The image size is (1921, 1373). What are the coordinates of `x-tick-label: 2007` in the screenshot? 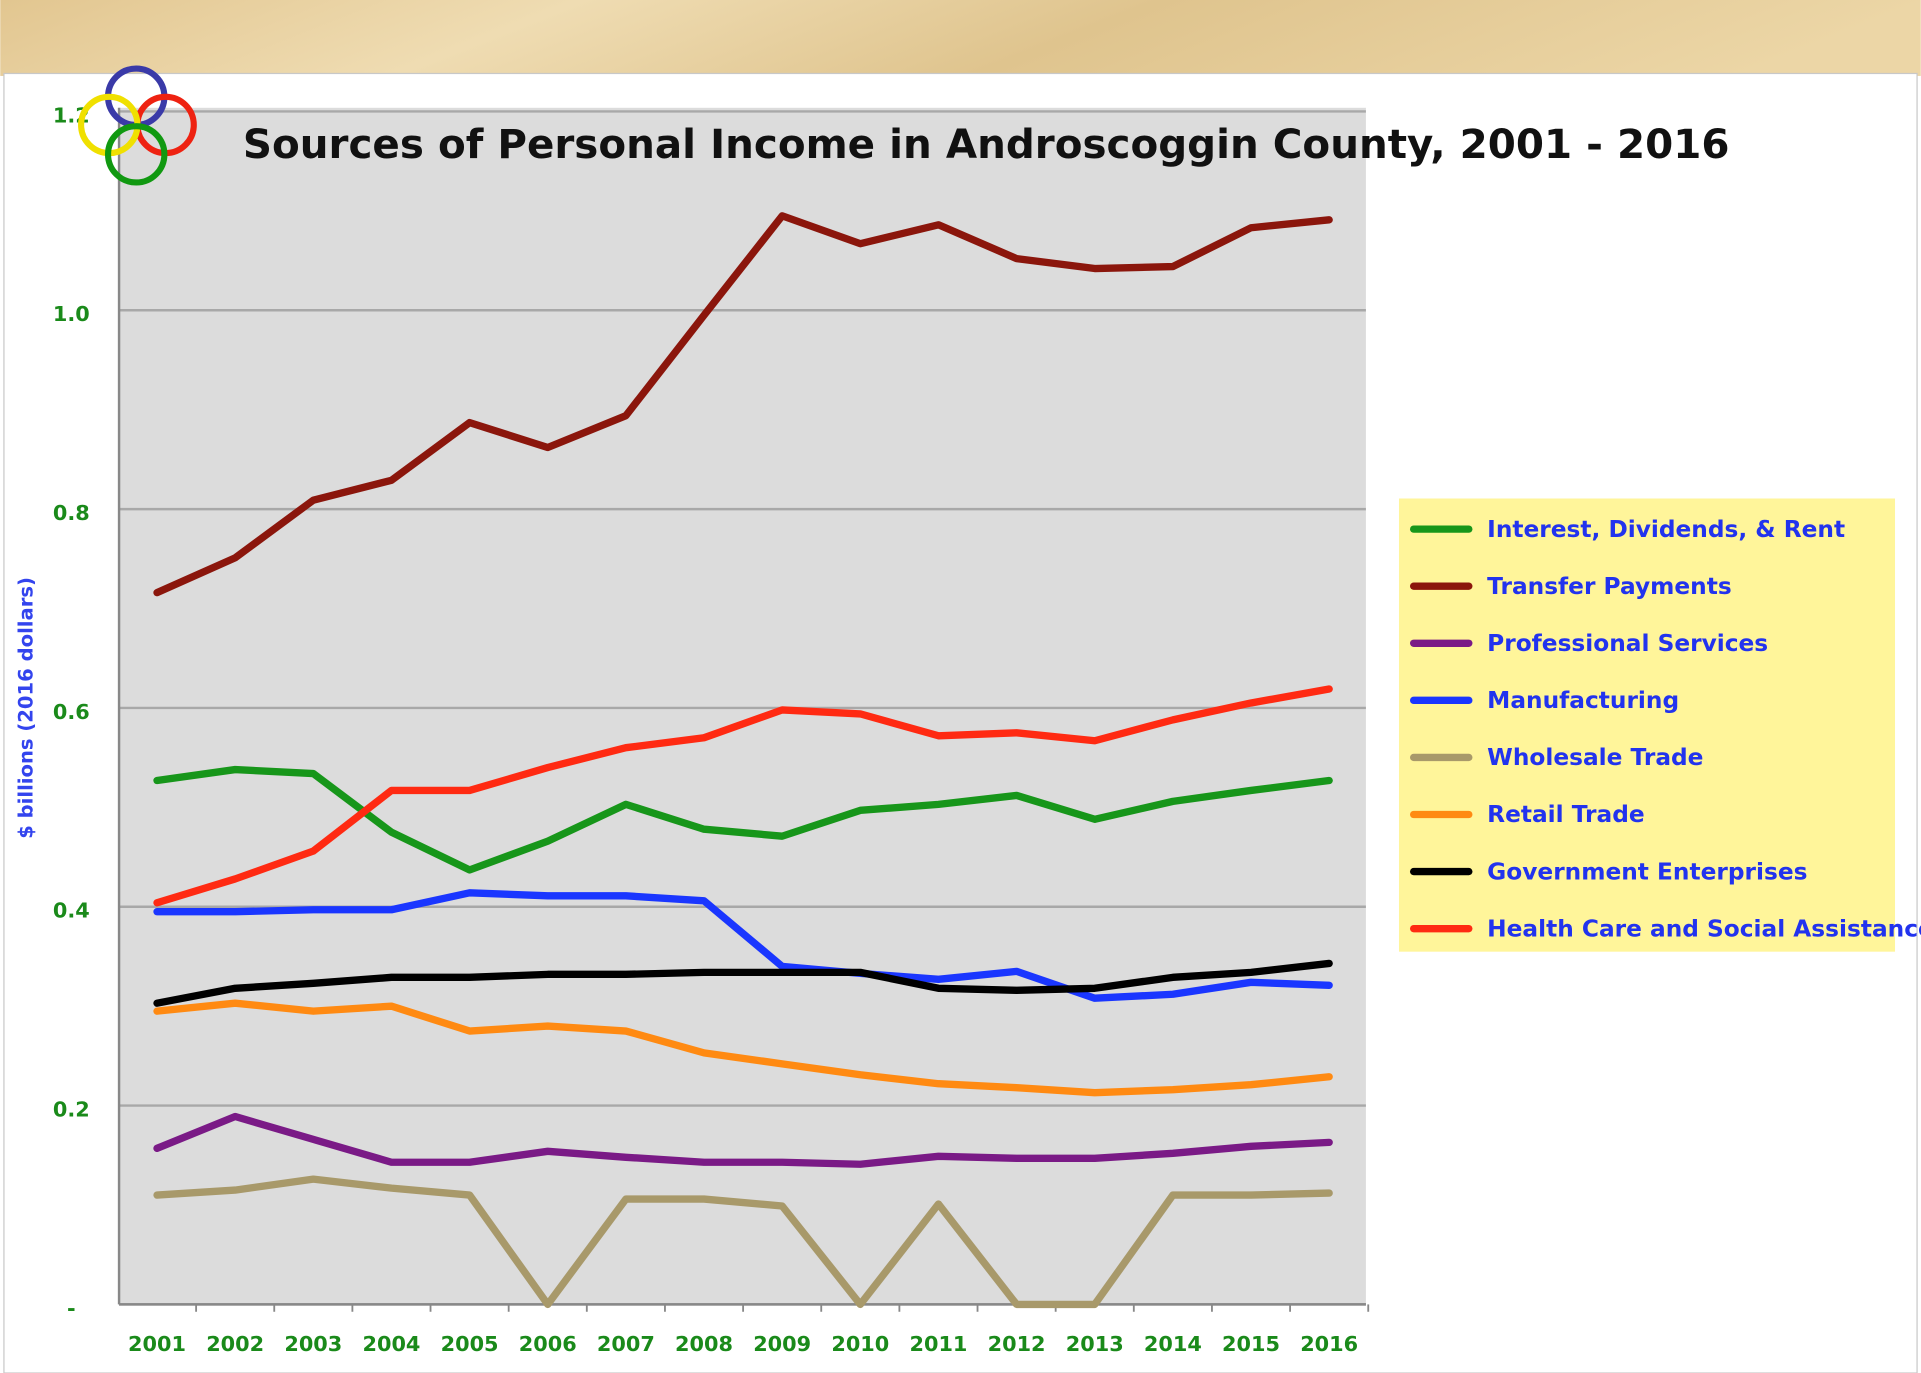 It's located at (626, 1344).